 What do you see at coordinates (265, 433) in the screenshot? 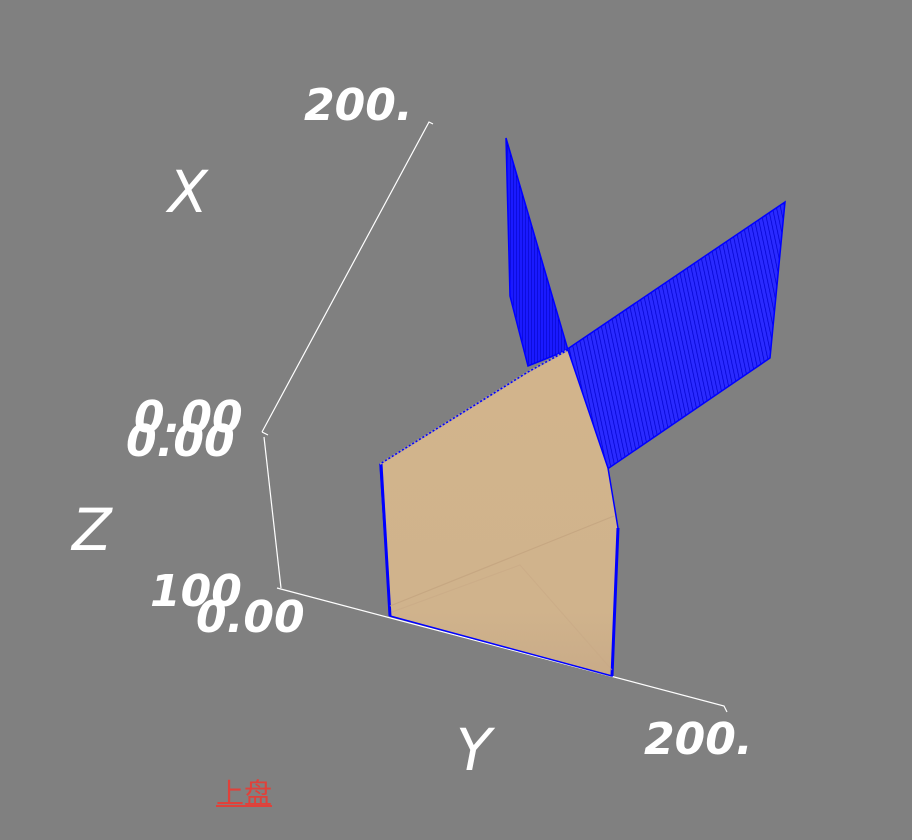
I see `x-axis-tick-min` at bounding box center [265, 433].